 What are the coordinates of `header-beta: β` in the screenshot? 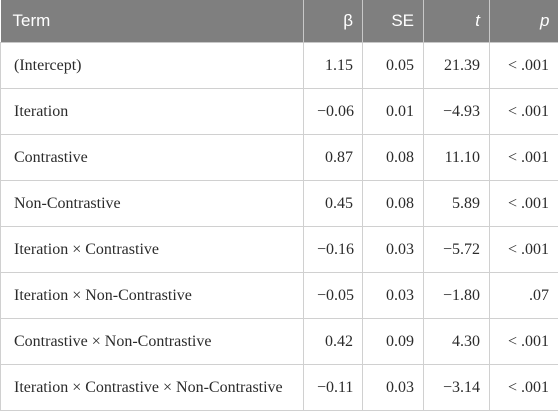 It's located at (333, 21).